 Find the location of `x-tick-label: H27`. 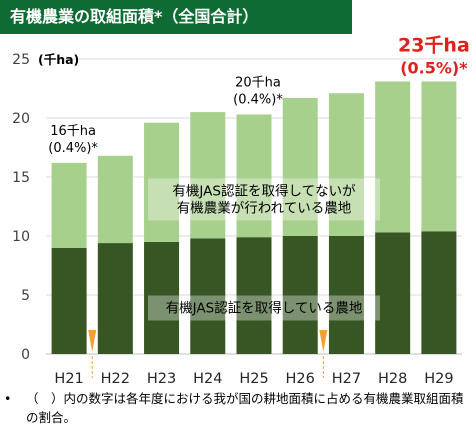

x-tick-label: H27 is located at coordinates (346, 379).